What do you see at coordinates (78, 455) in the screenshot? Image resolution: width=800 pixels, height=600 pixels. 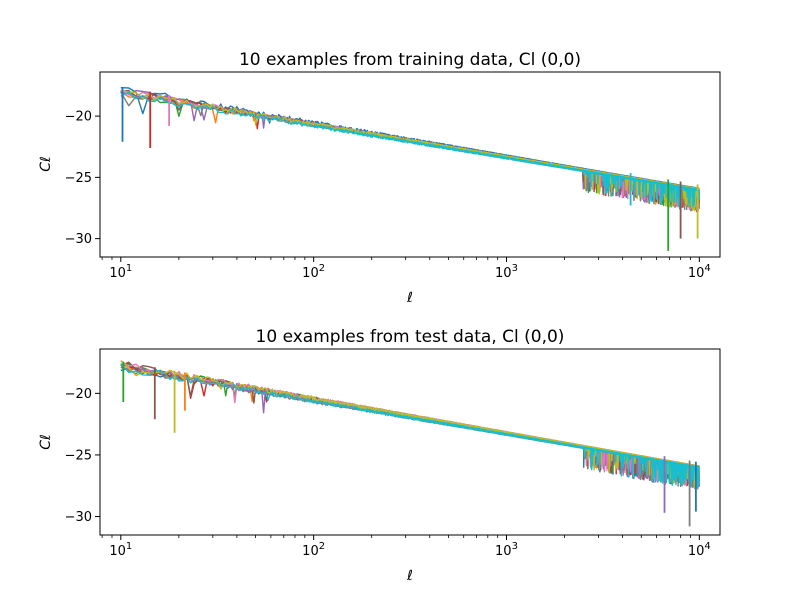 I see `test-y-tick-label: −25` at bounding box center [78, 455].